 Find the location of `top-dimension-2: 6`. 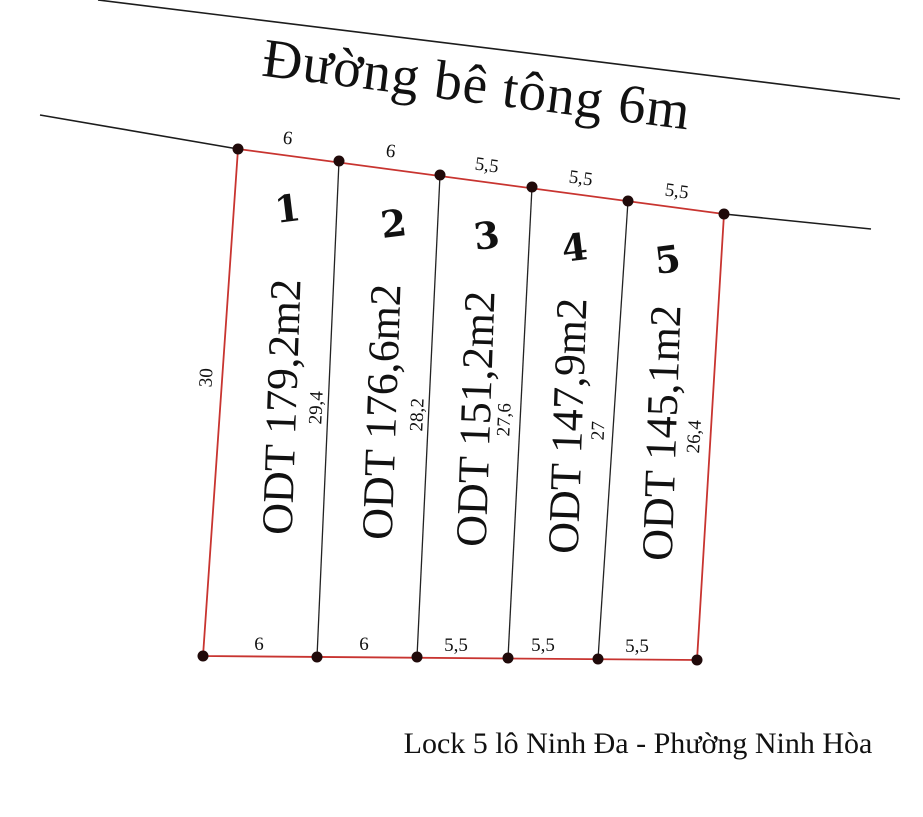

top-dimension-2: 6 is located at coordinates (391, 152).